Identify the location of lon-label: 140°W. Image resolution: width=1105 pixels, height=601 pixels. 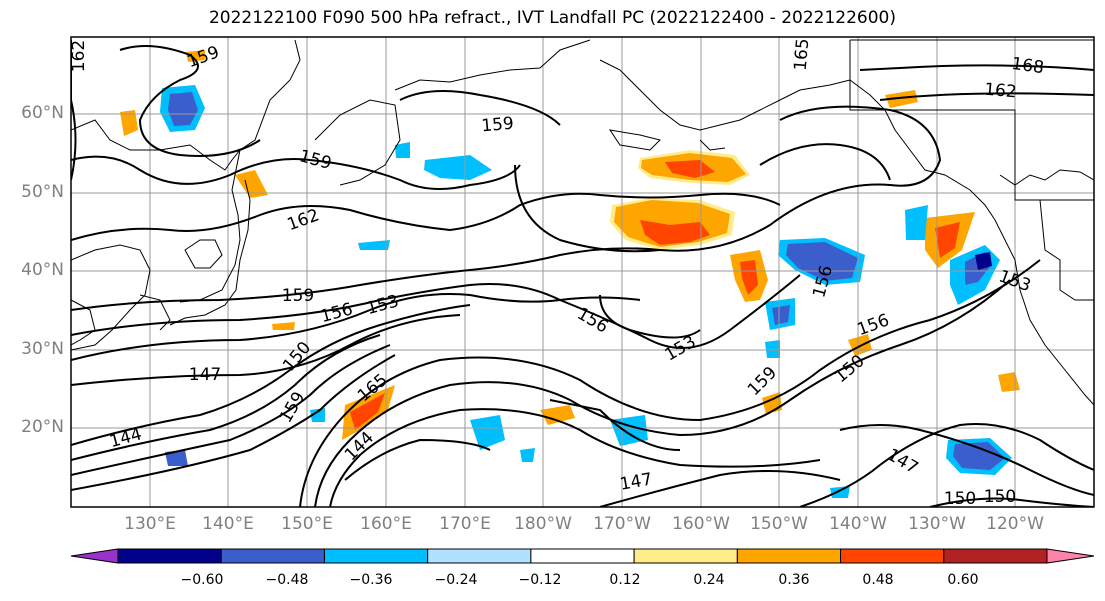
(858, 524).